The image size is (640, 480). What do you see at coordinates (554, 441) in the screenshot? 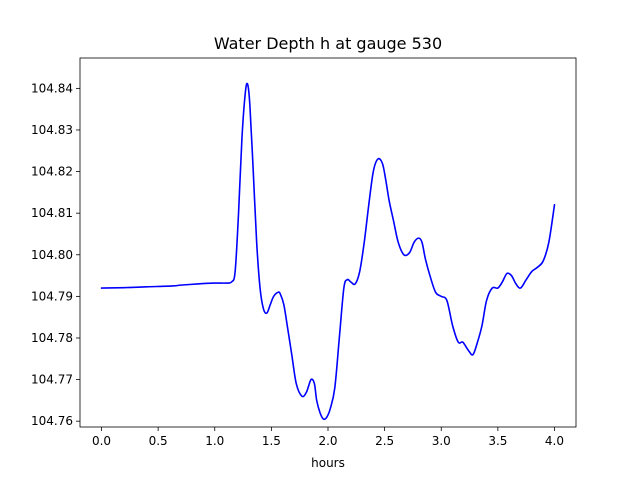
I see `x-tick-label: 4.0` at bounding box center [554, 441].